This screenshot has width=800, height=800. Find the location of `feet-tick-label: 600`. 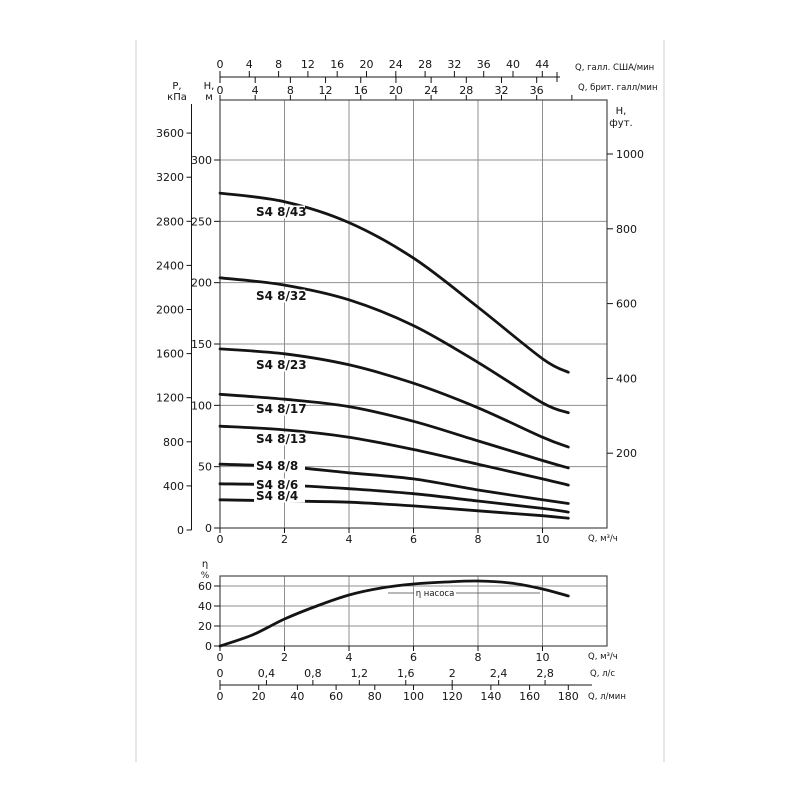

feet-tick-label: 600 is located at coordinates (626, 304).